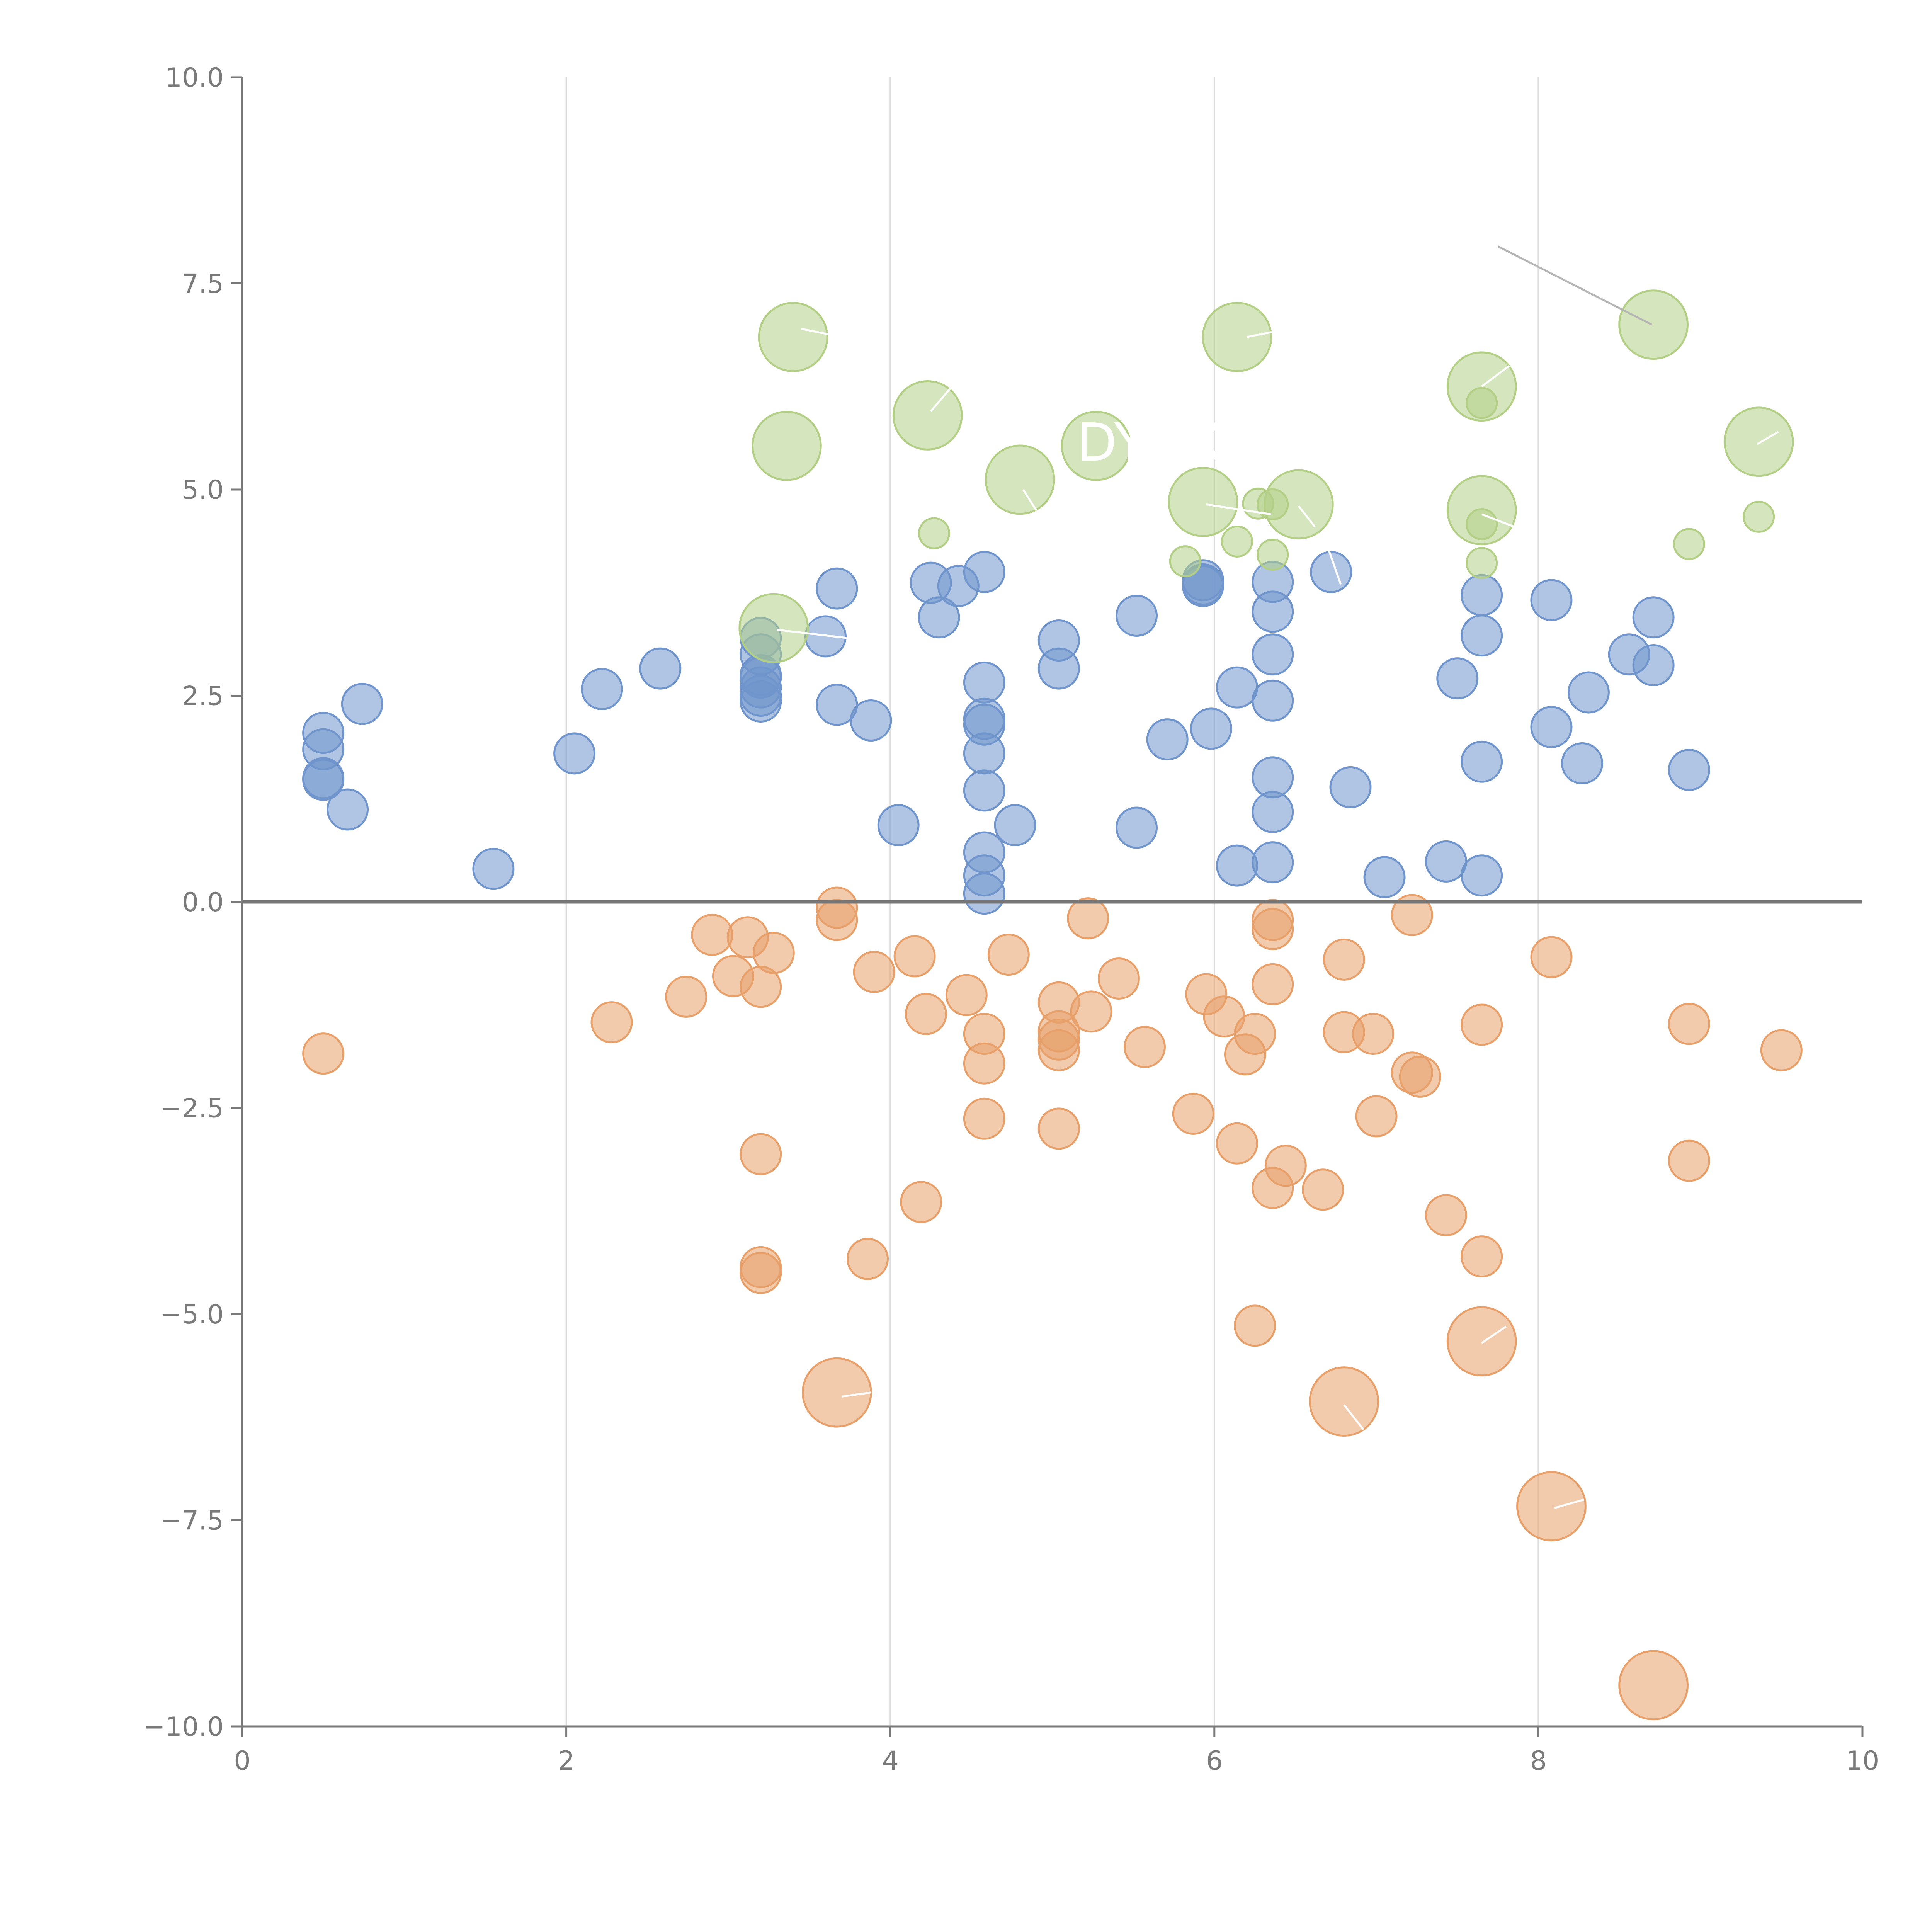  Describe the element at coordinates (192, 1314) in the screenshot. I see `y-tick-label: −5.0` at that location.